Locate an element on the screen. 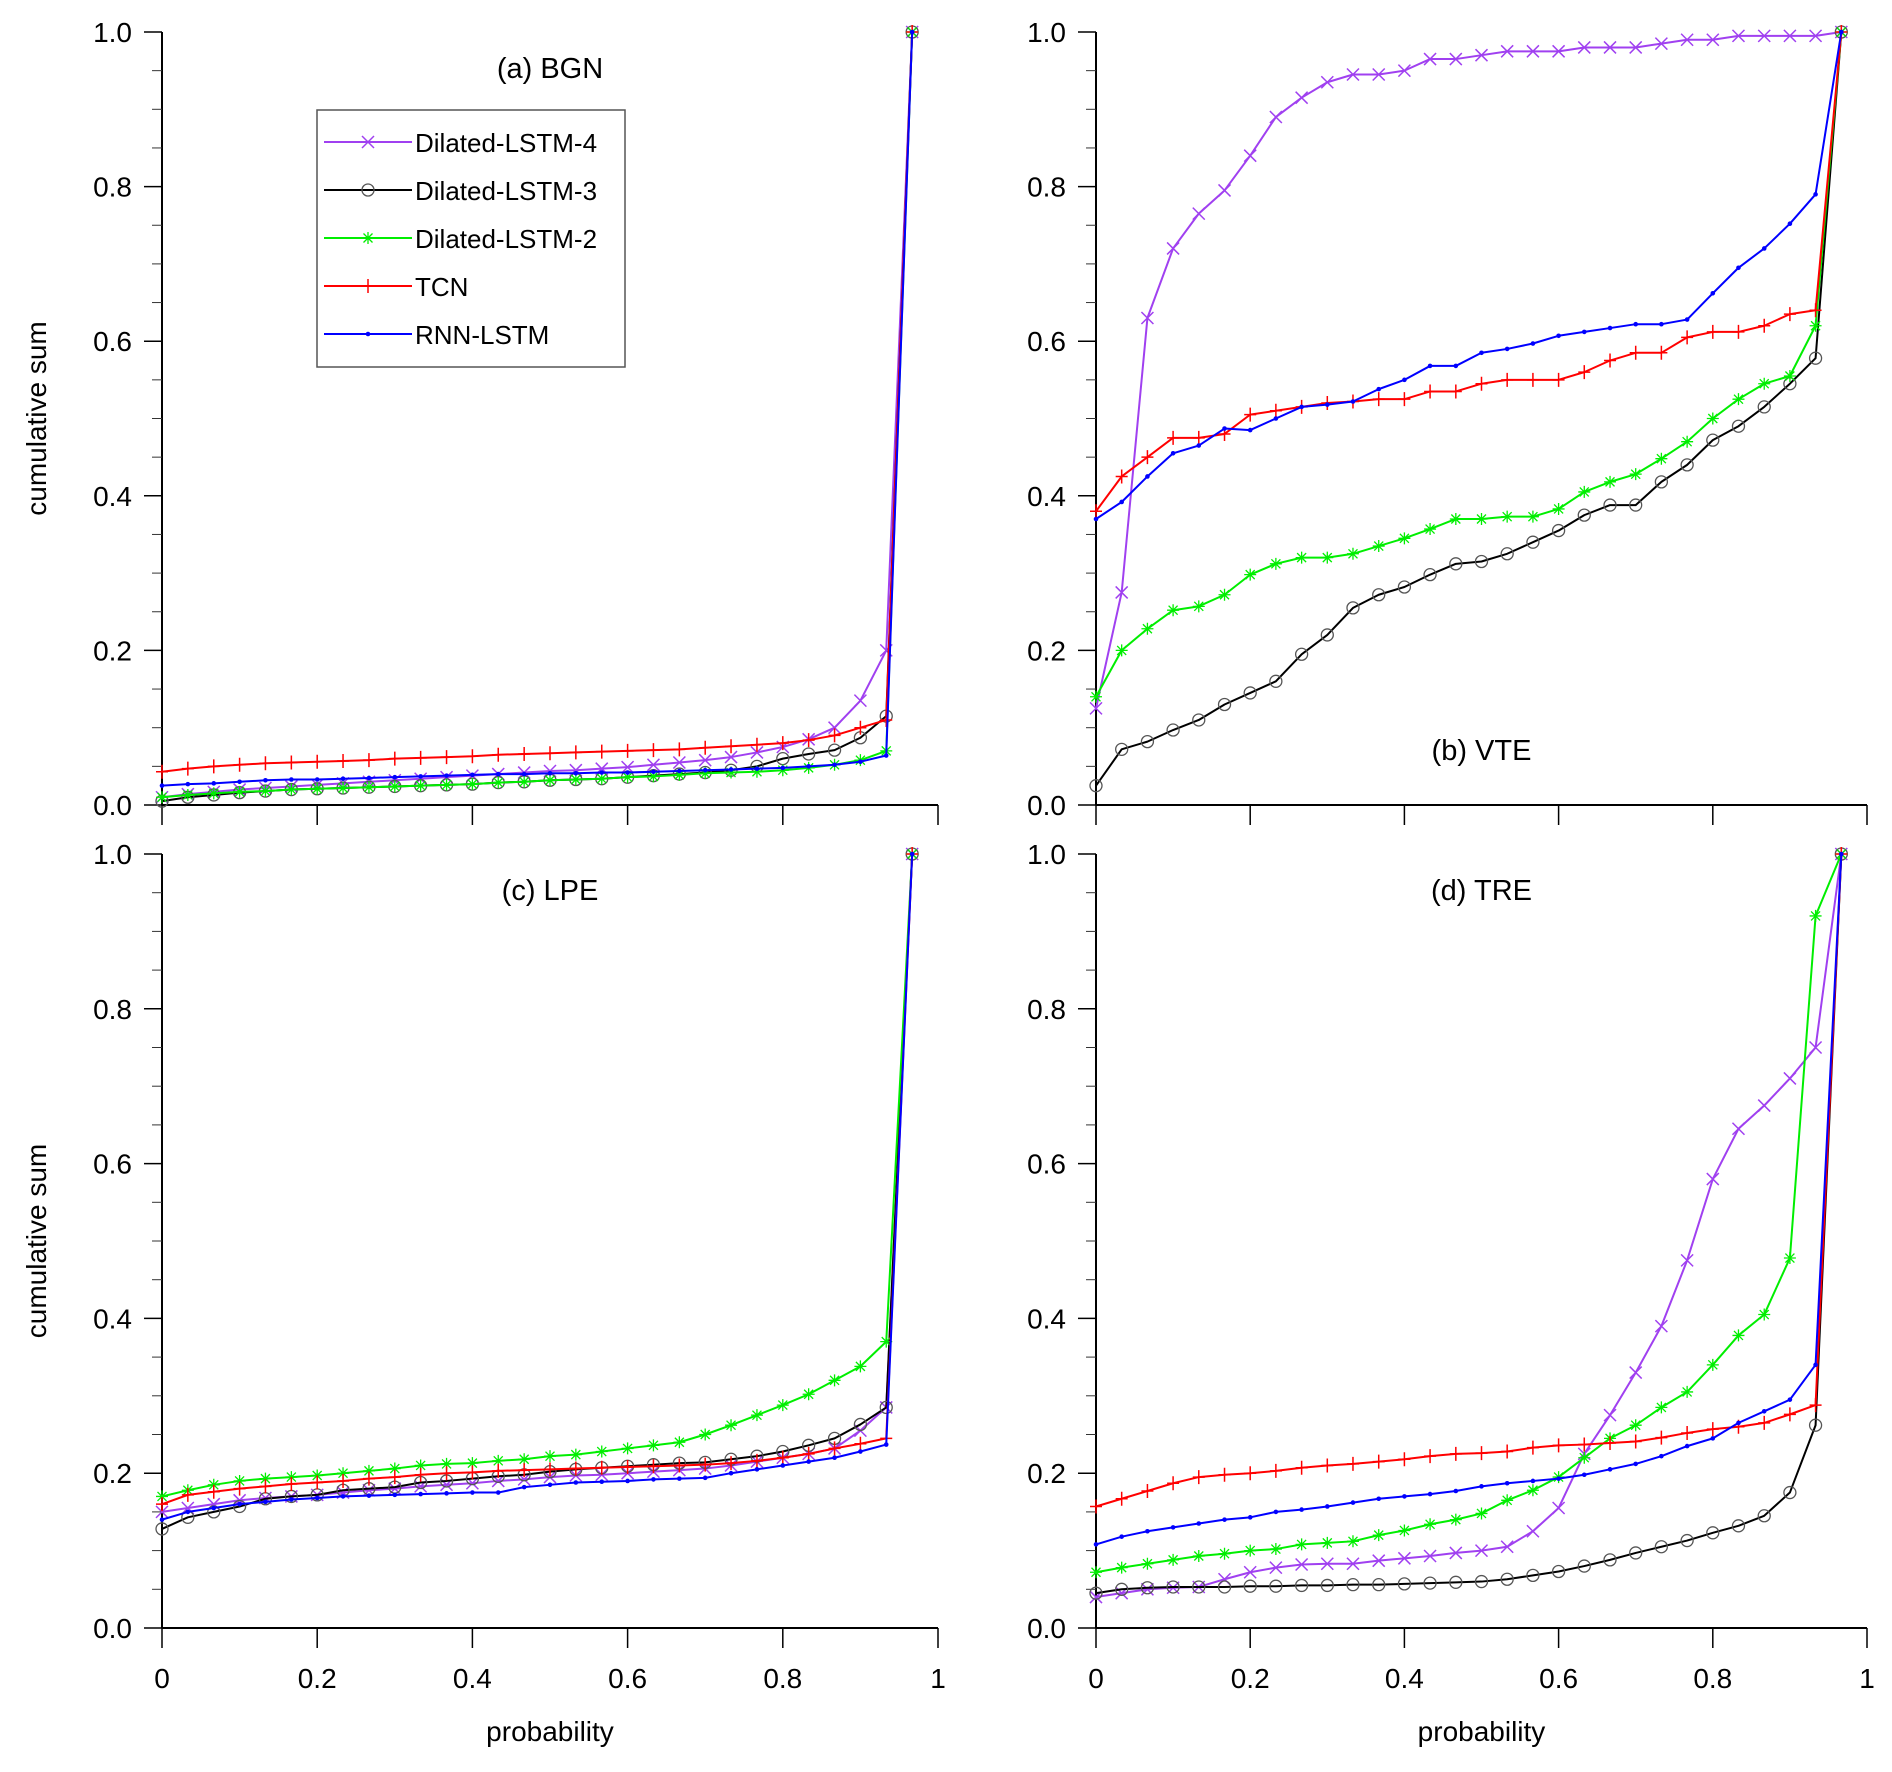  x-tick-label: 0 is located at coordinates (162, 1678).